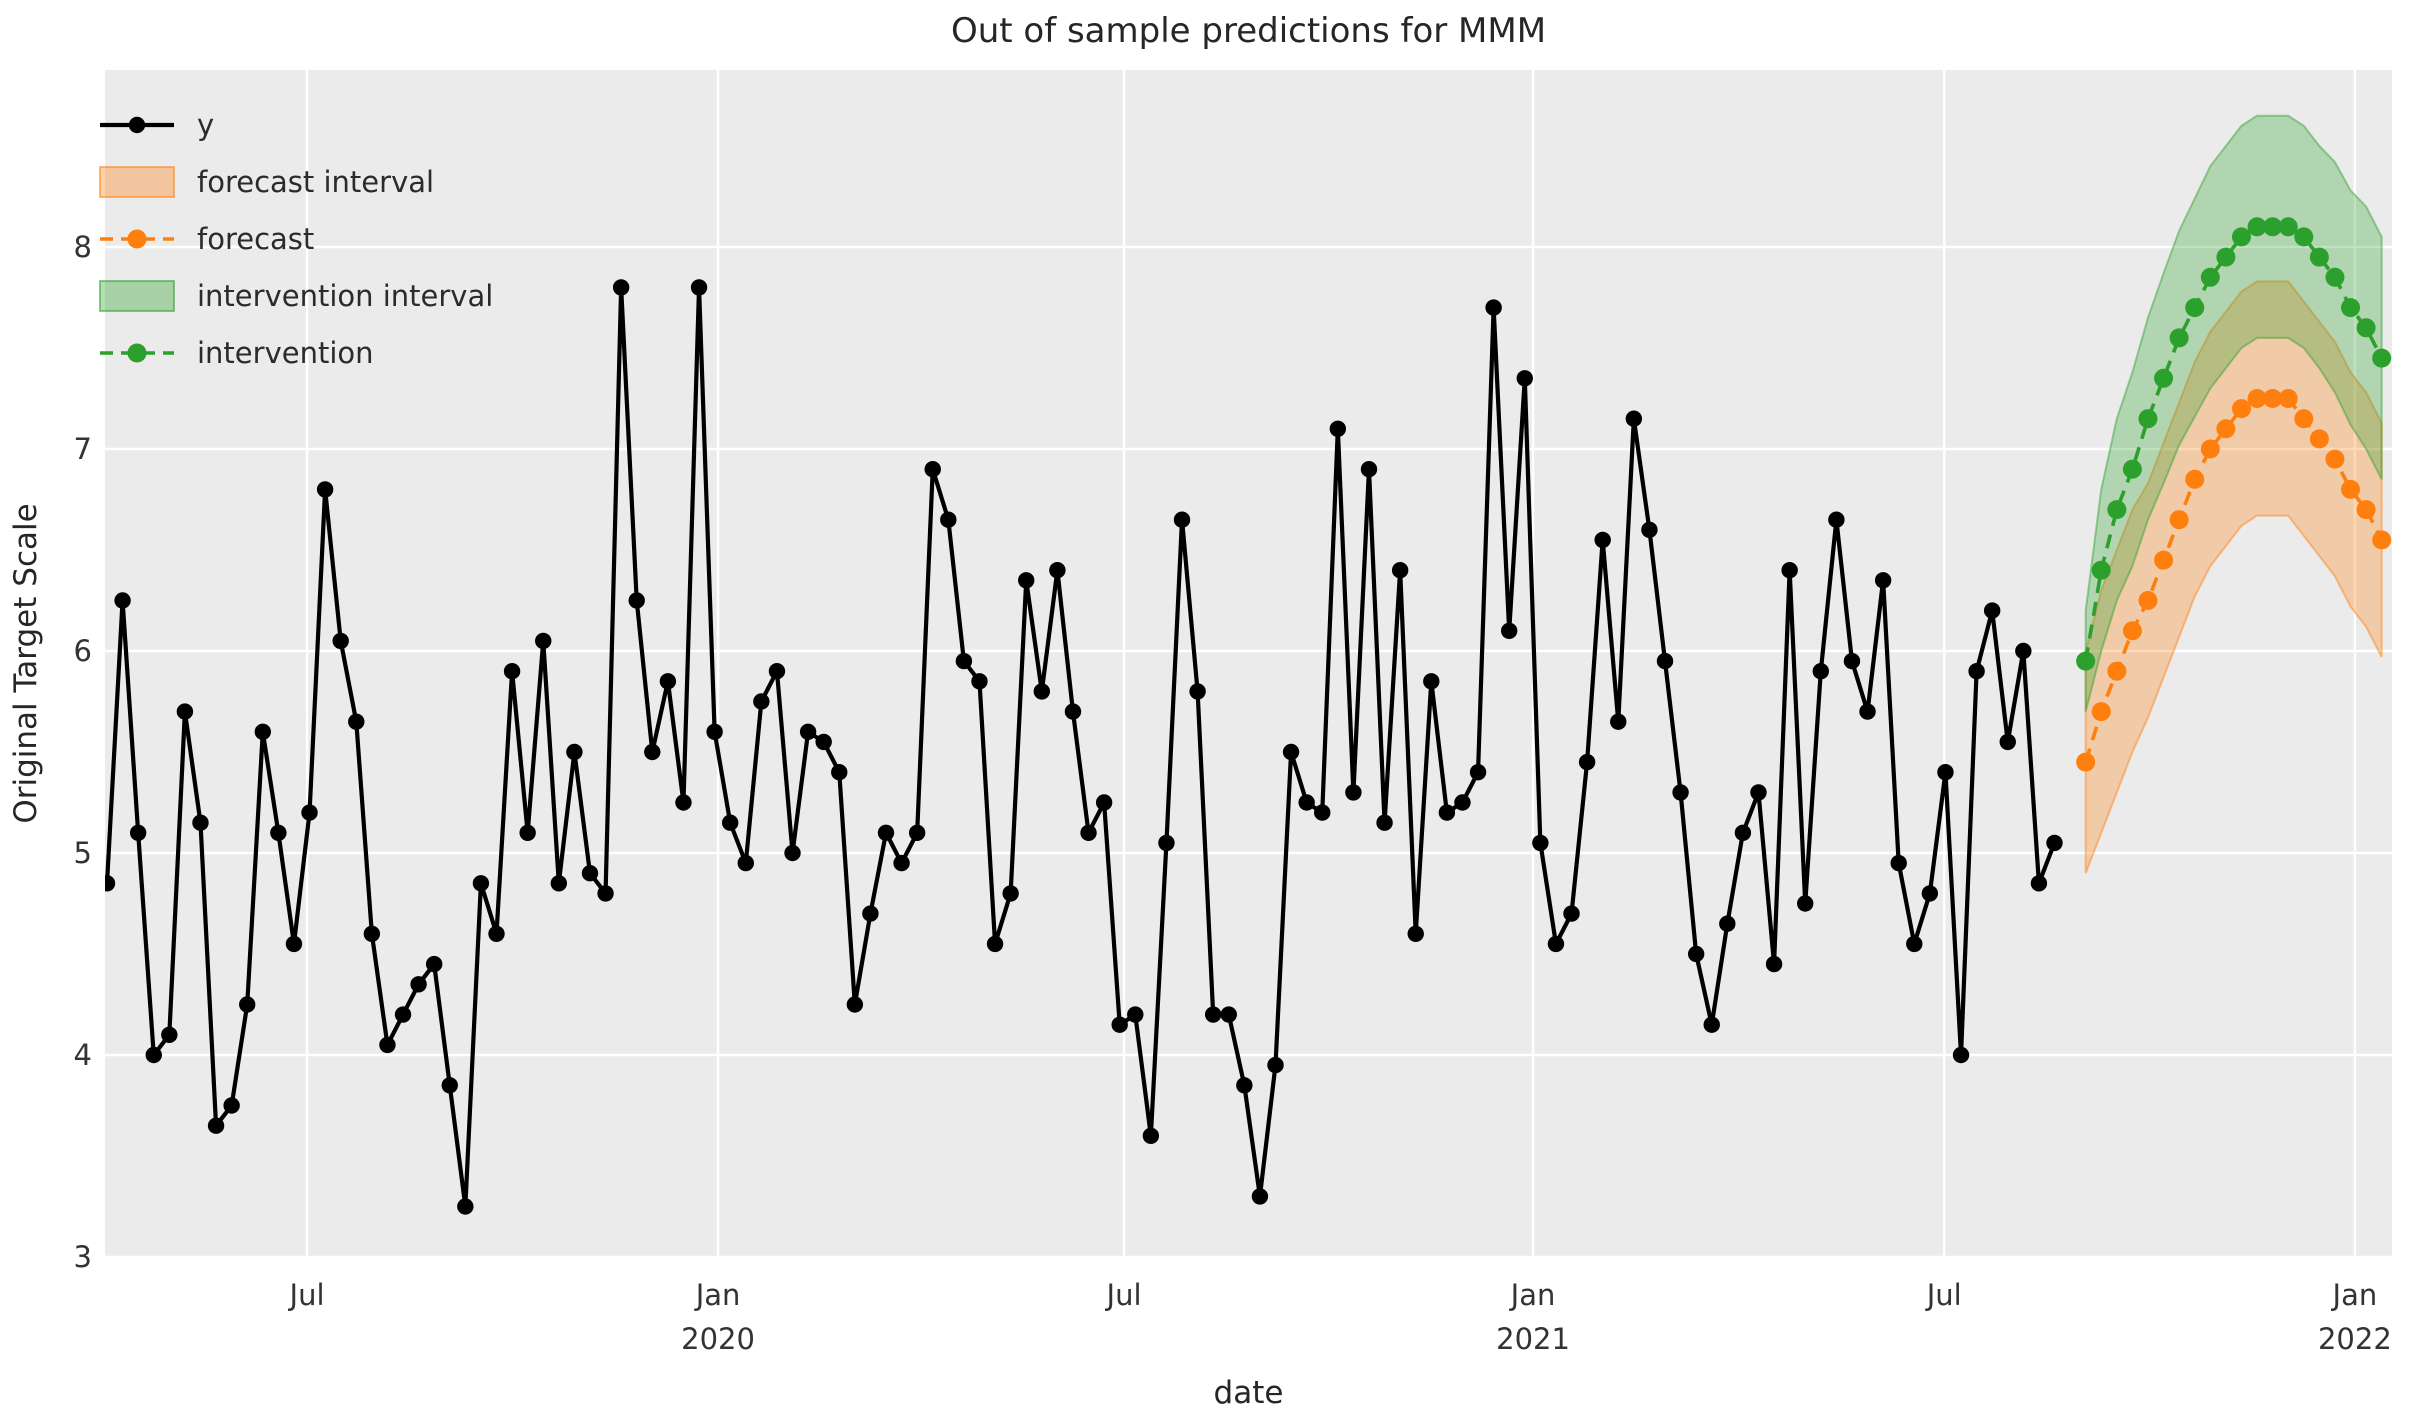 The height and width of the screenshot is (1423, 2423). What do you see at coordinates (83, 449) in the screenshot?
I see `y-tick-label: 7` at bounding box center [83, 449].